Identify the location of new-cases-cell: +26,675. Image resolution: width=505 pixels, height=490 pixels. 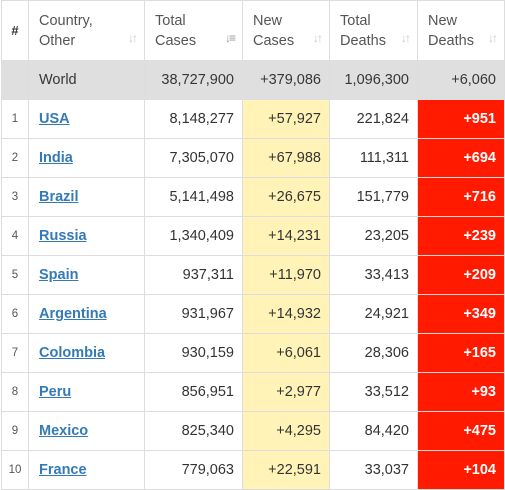
(286, 197).